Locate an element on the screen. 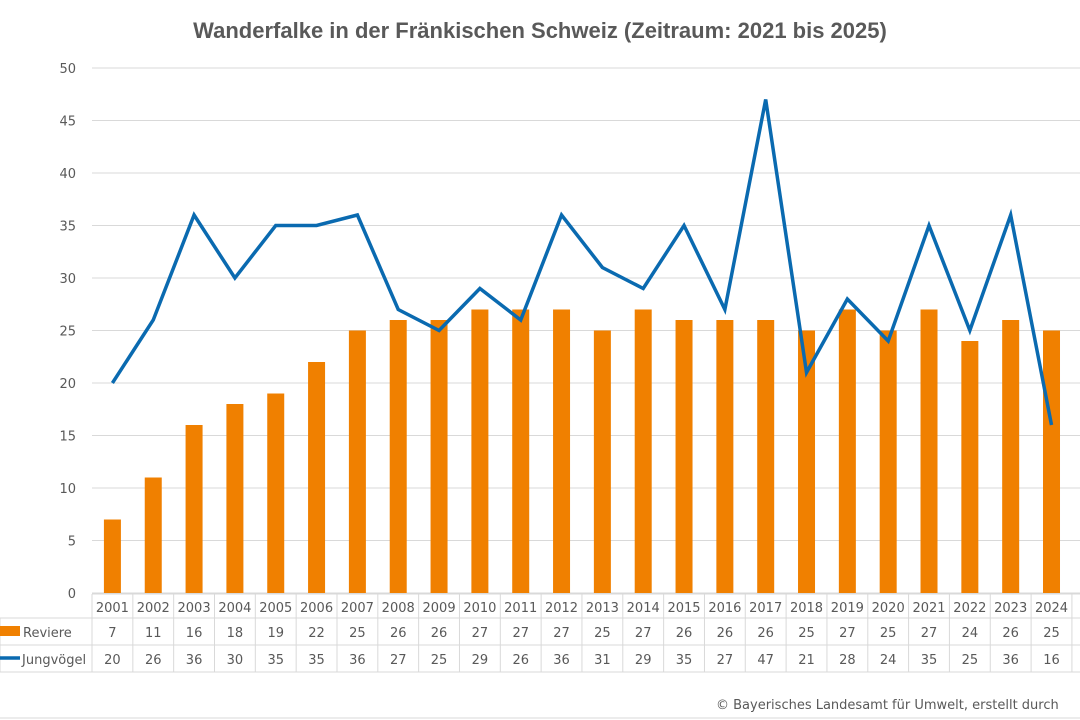 The width and height of the screenshot is (1080, 720). category-label: 2021 is located at coordinates (928, 608).